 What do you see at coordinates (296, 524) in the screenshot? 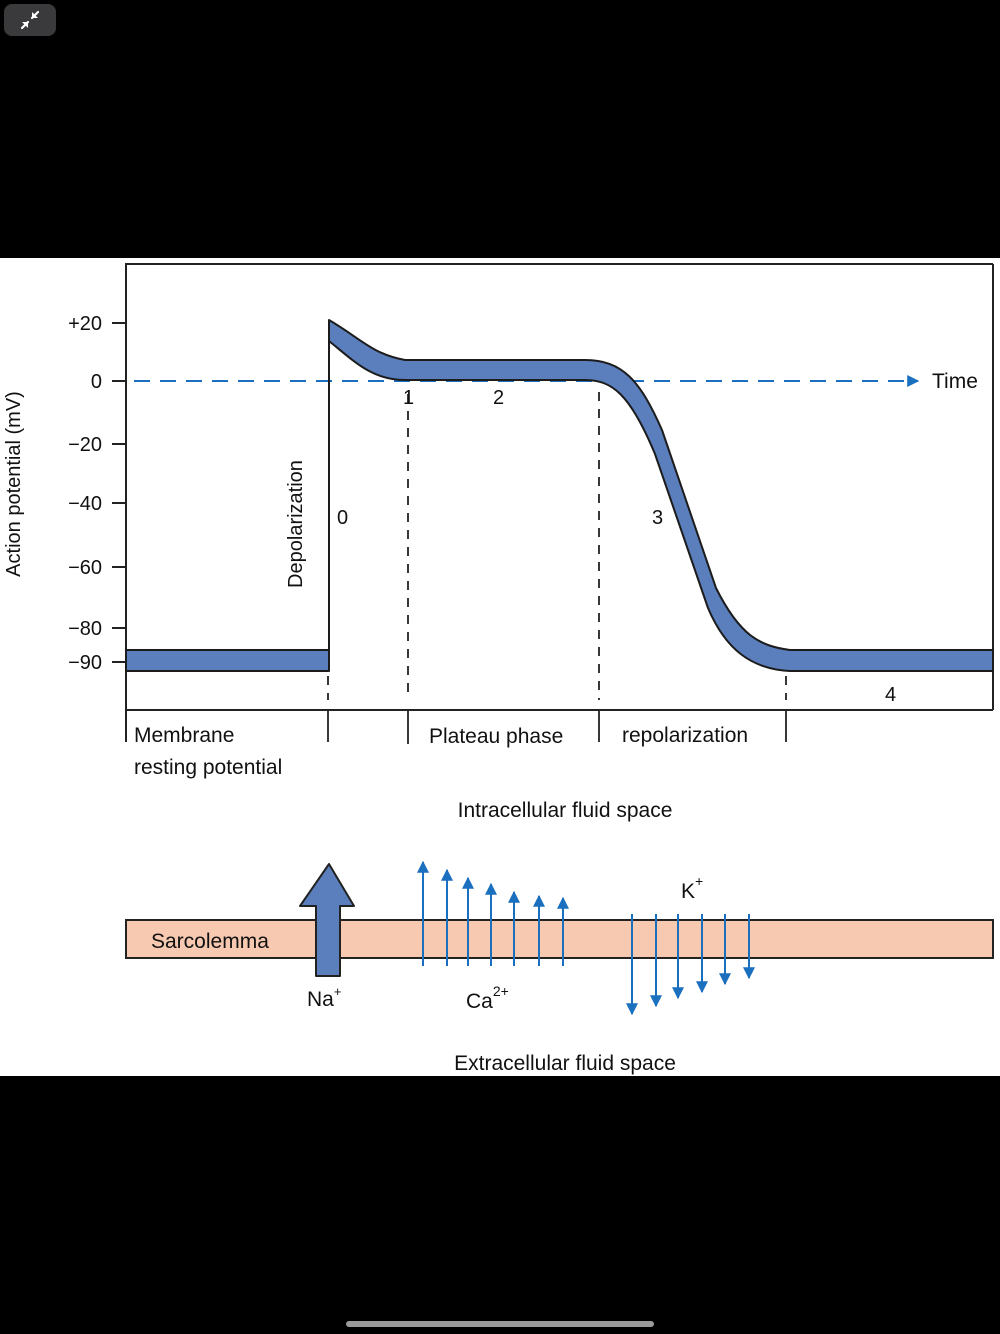
I see `depolarization-label: Depolarization` at bounding box center [296, 524].